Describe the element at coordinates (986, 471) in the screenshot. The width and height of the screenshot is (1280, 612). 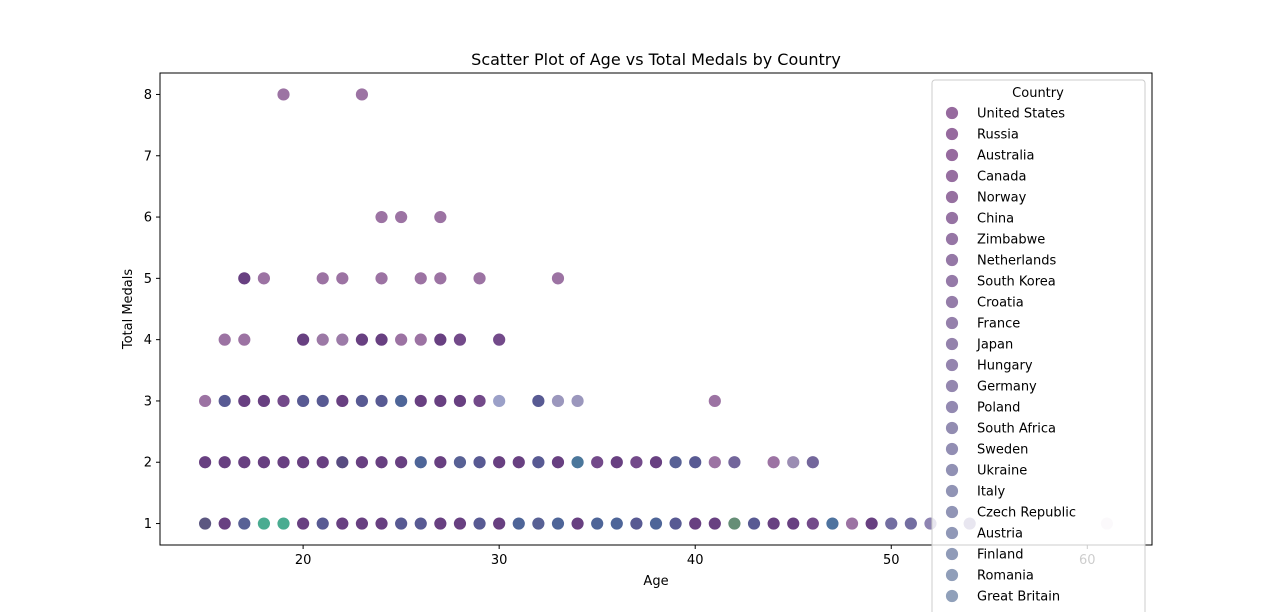
I see `legend-entry: Ukraine` at that location.